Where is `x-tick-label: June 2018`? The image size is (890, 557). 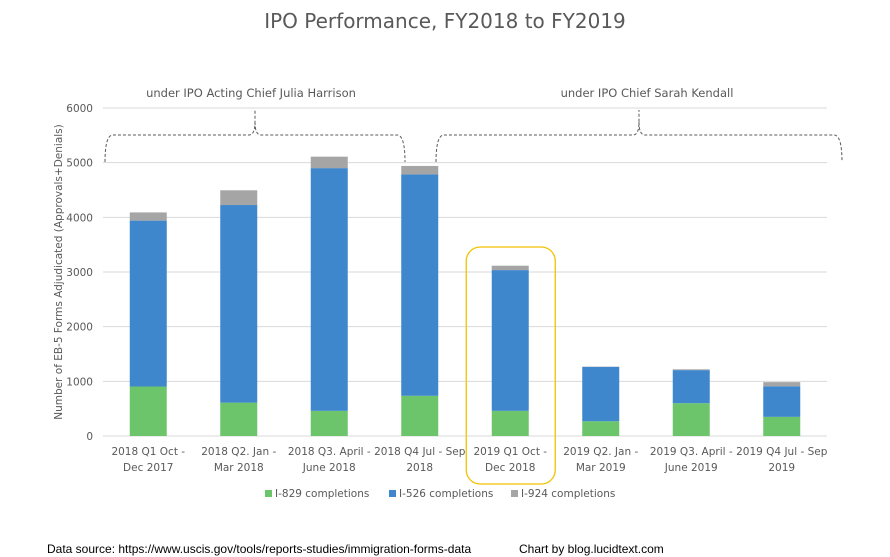 x-tick-label: June 2018 is located at coordinates (329, 468).